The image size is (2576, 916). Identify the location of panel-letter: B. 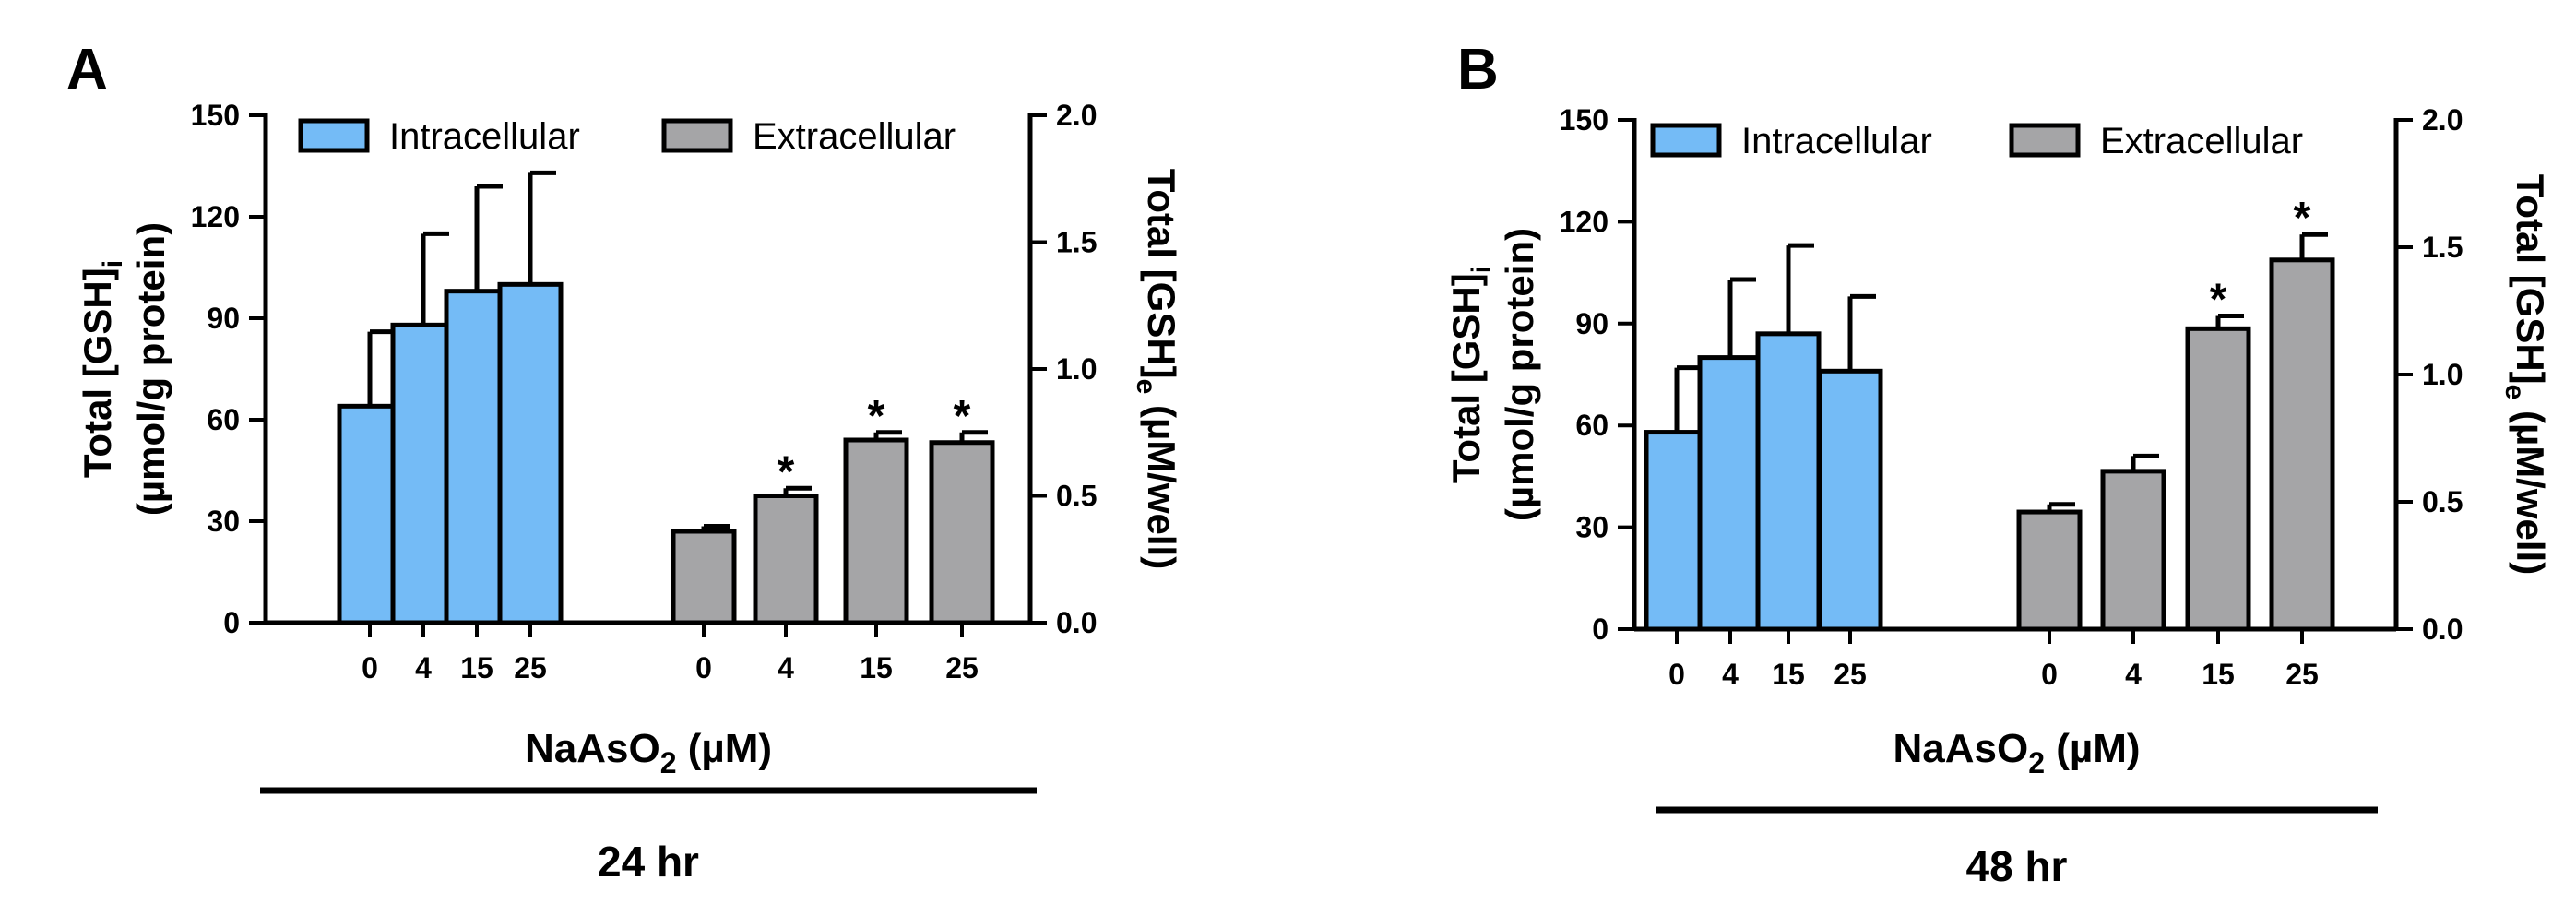
(1478, 70).